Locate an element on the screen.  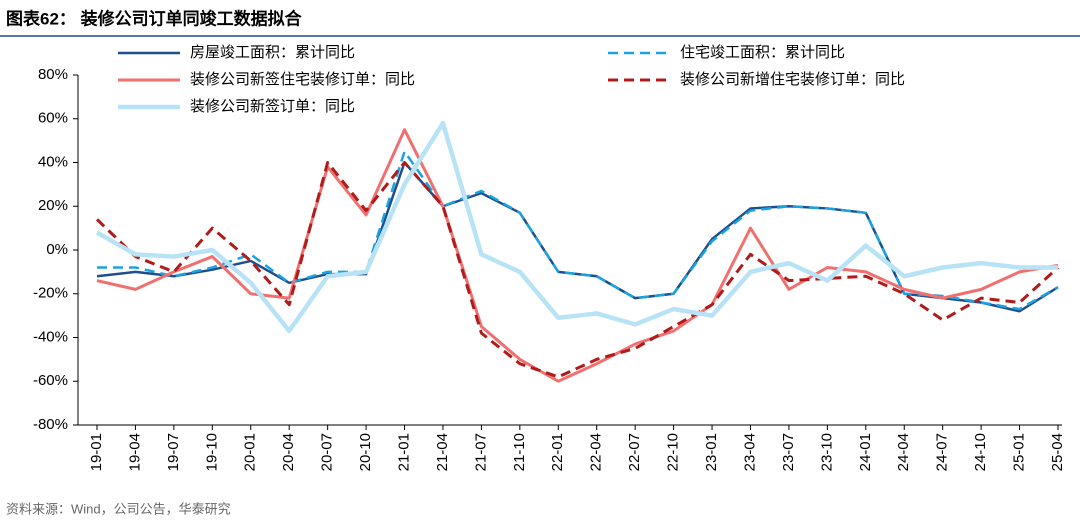
x-tick-label: 19-07 is located at coordinates (173, 452).